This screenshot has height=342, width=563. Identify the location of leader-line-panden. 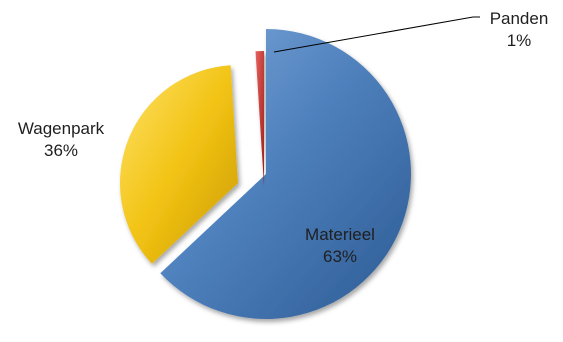
(376, 34).